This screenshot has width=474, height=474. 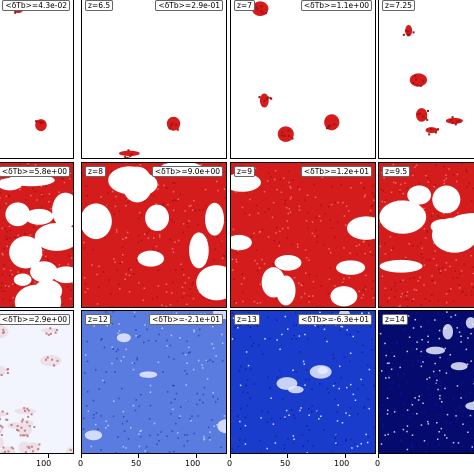 What do you see at coordinates (336, 171) in the screenshot?
I see `dtb-label: <δTb>=1.2e+01` at bounding box center [336, 171].